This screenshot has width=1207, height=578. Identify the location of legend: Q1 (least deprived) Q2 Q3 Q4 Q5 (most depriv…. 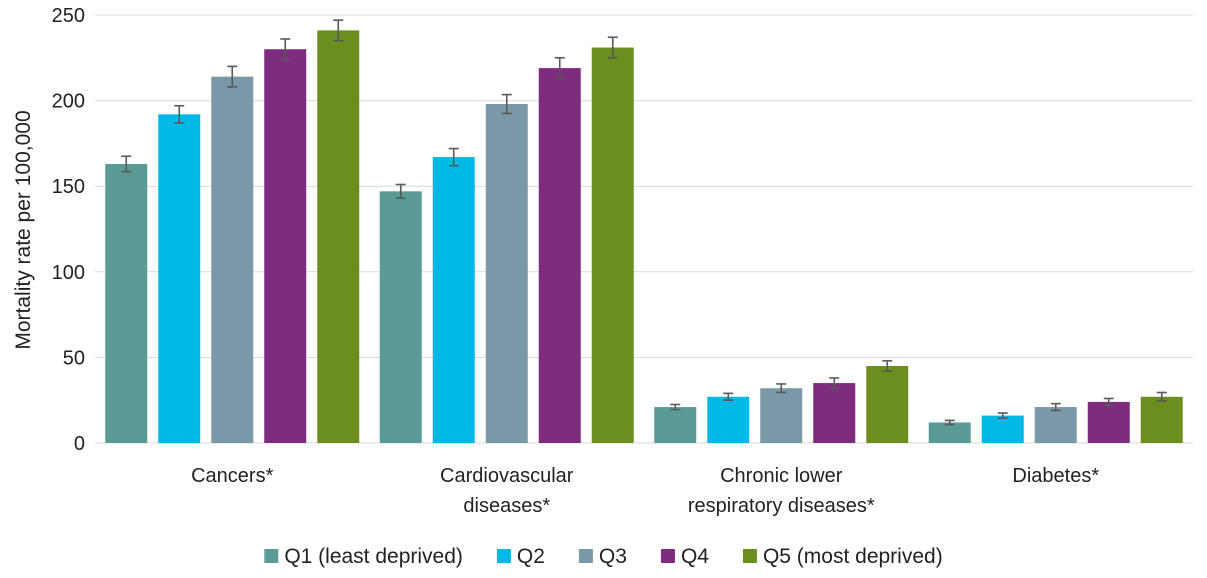
(603, 556).